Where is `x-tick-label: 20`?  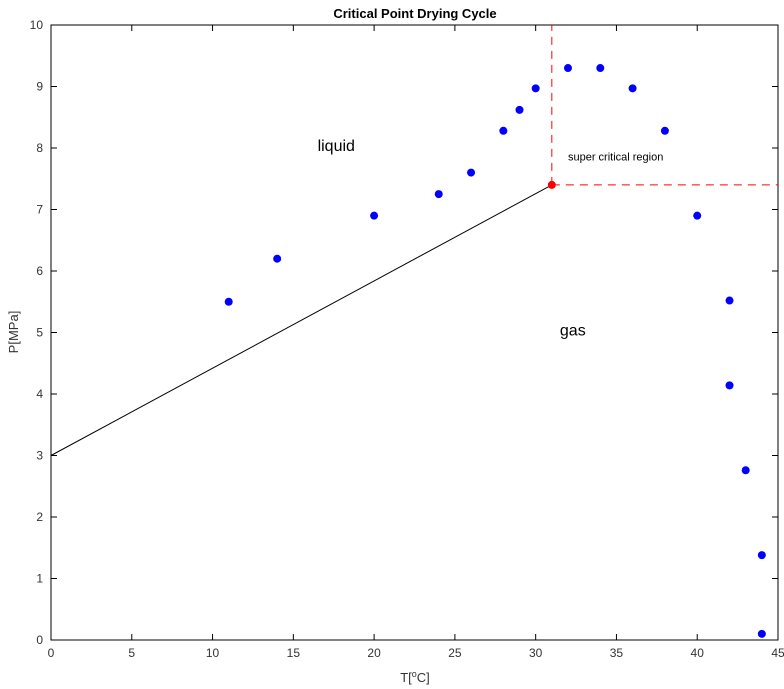
x-tick-label: 20 is located at coordinates (374, 653).